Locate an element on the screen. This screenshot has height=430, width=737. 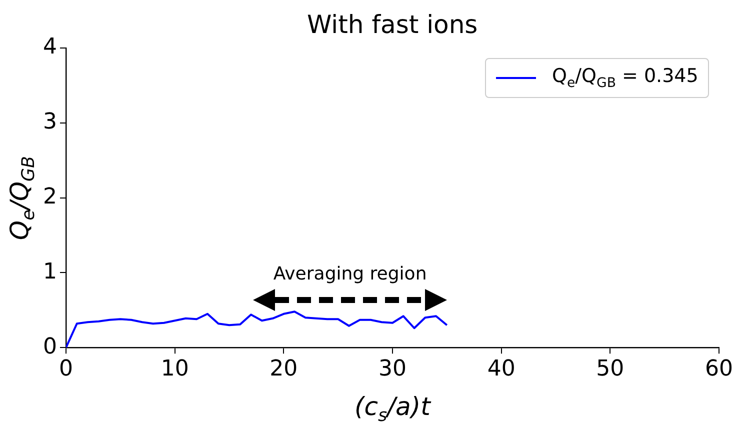
x-axis-title: (c$_{s}$/a)t is located at coordinates (392, 409).